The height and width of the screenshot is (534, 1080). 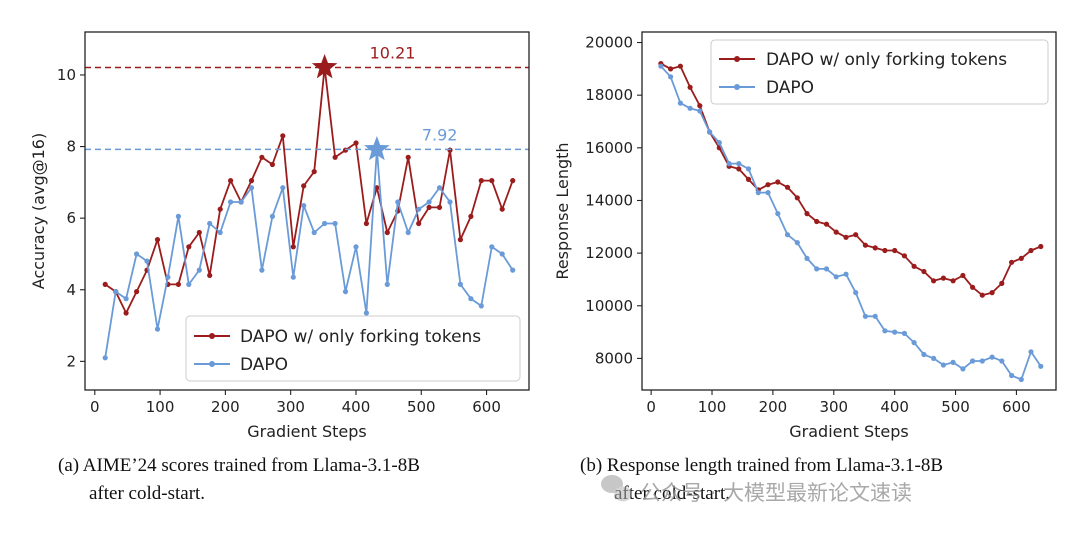 What do you see at coordinates (955, 407) in the screenshot?
I see `x-tick-label: 500` at bounding box center [955, 407].